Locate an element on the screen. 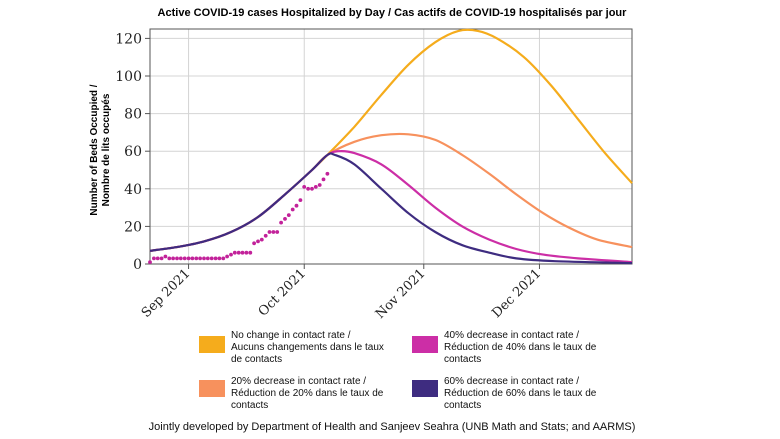  legend-swatch-no-change is located at coordinates (212, 344).